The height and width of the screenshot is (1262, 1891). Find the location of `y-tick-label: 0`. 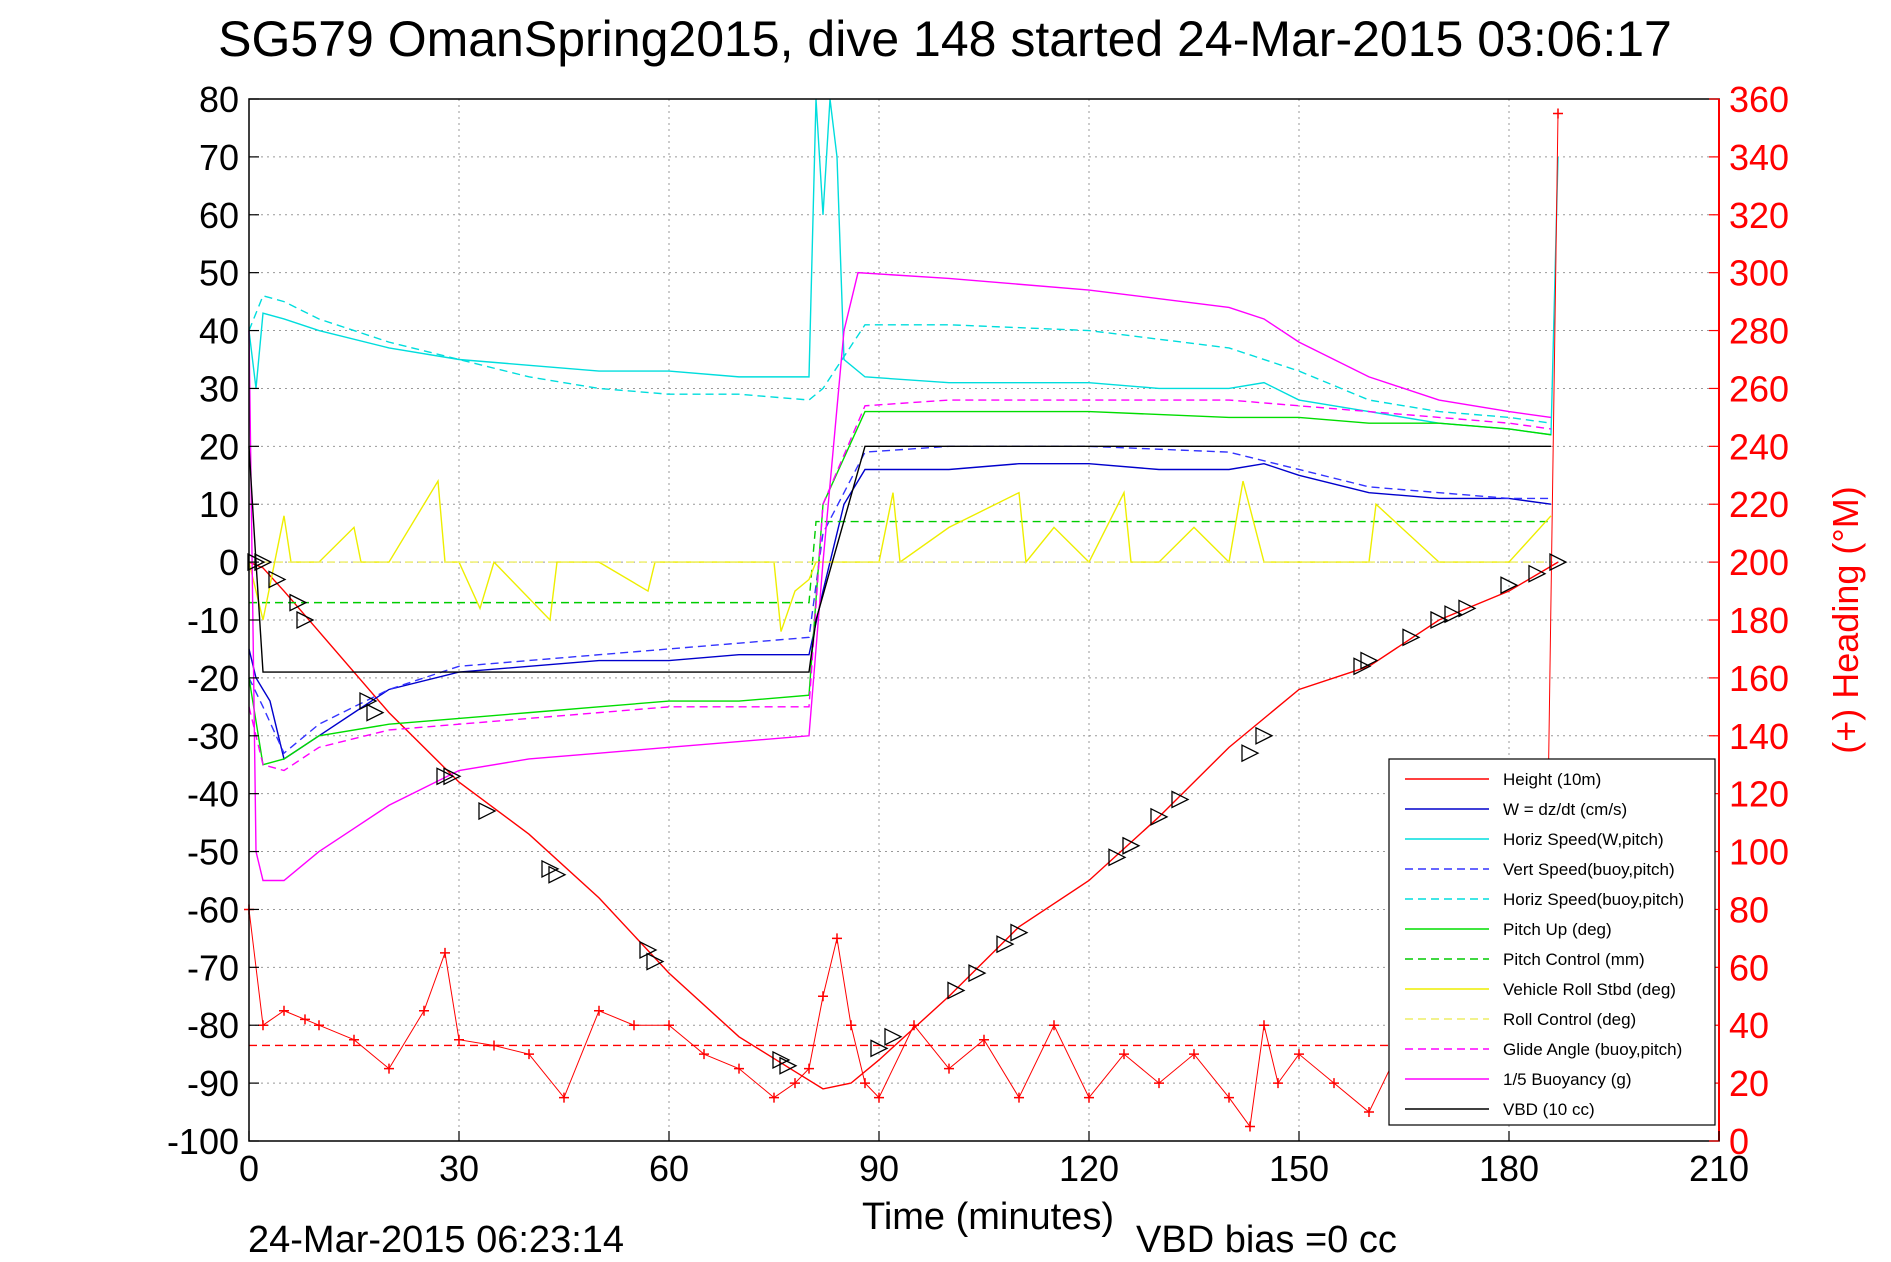

y-tick-label: 0 is located at coordinates (229, 562).